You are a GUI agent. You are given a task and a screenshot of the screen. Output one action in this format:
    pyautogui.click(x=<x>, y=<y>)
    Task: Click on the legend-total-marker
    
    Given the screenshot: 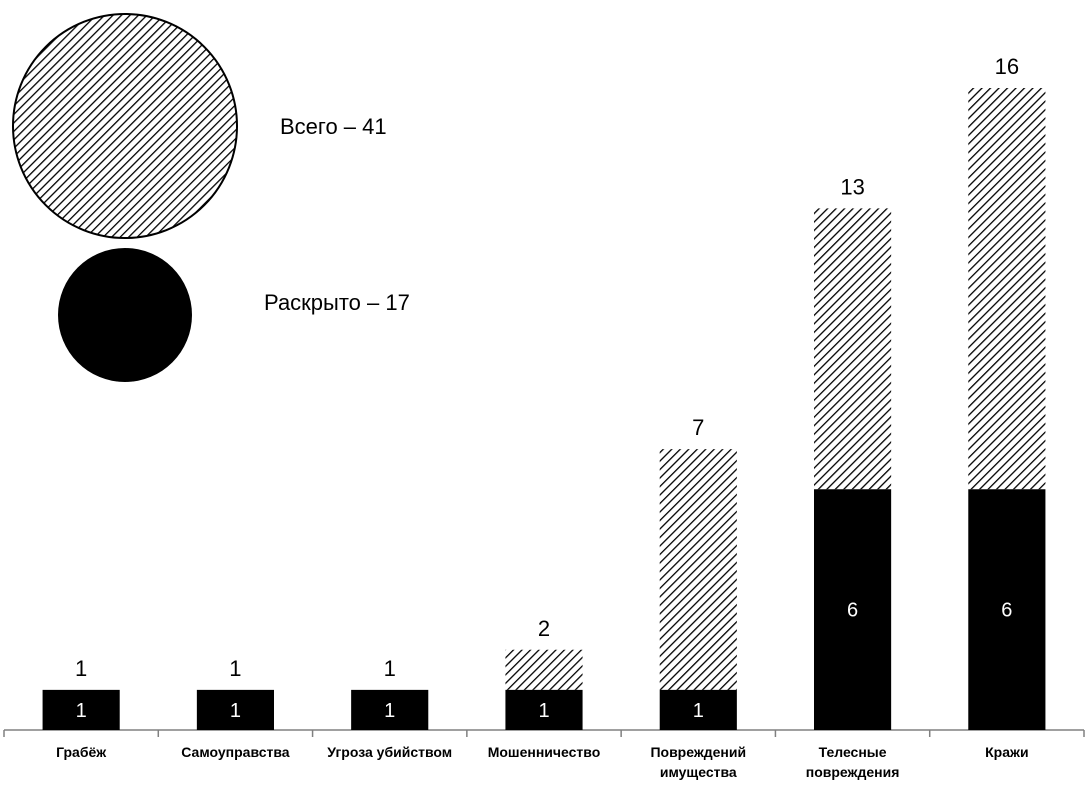 What is the action you would take?
    pyautogui.click(x=125, y=126)
    